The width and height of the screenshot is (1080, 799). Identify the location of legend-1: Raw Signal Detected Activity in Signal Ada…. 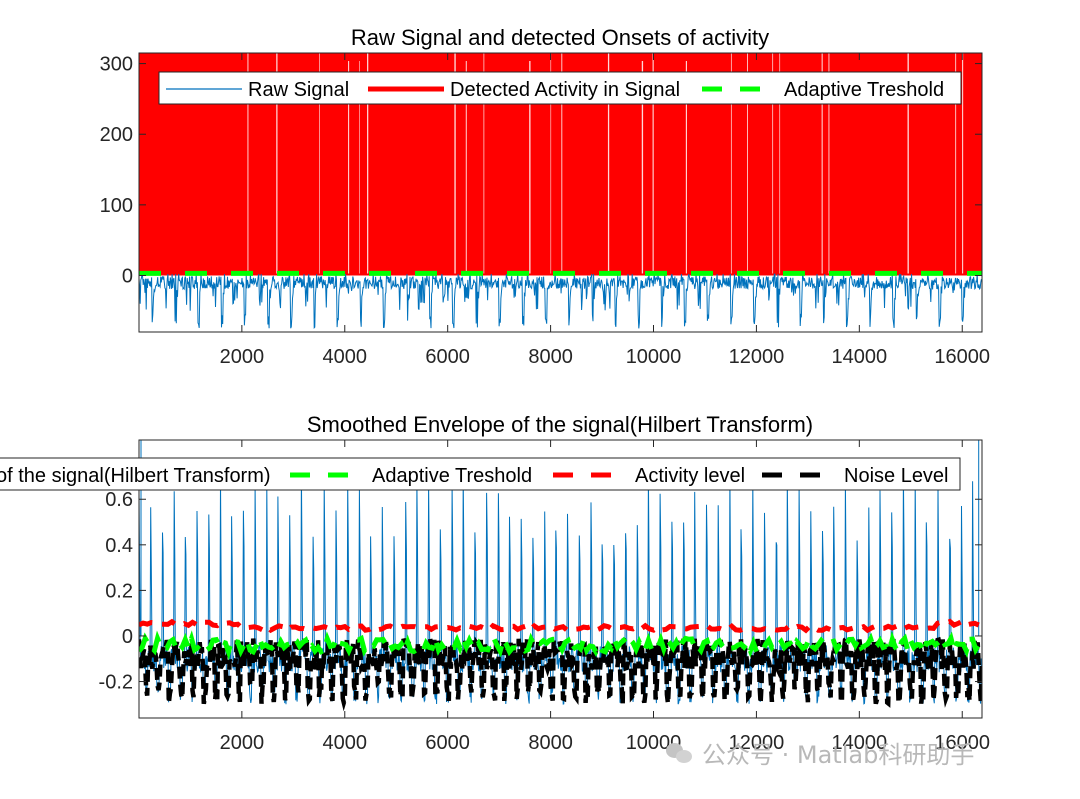
(560, 88).